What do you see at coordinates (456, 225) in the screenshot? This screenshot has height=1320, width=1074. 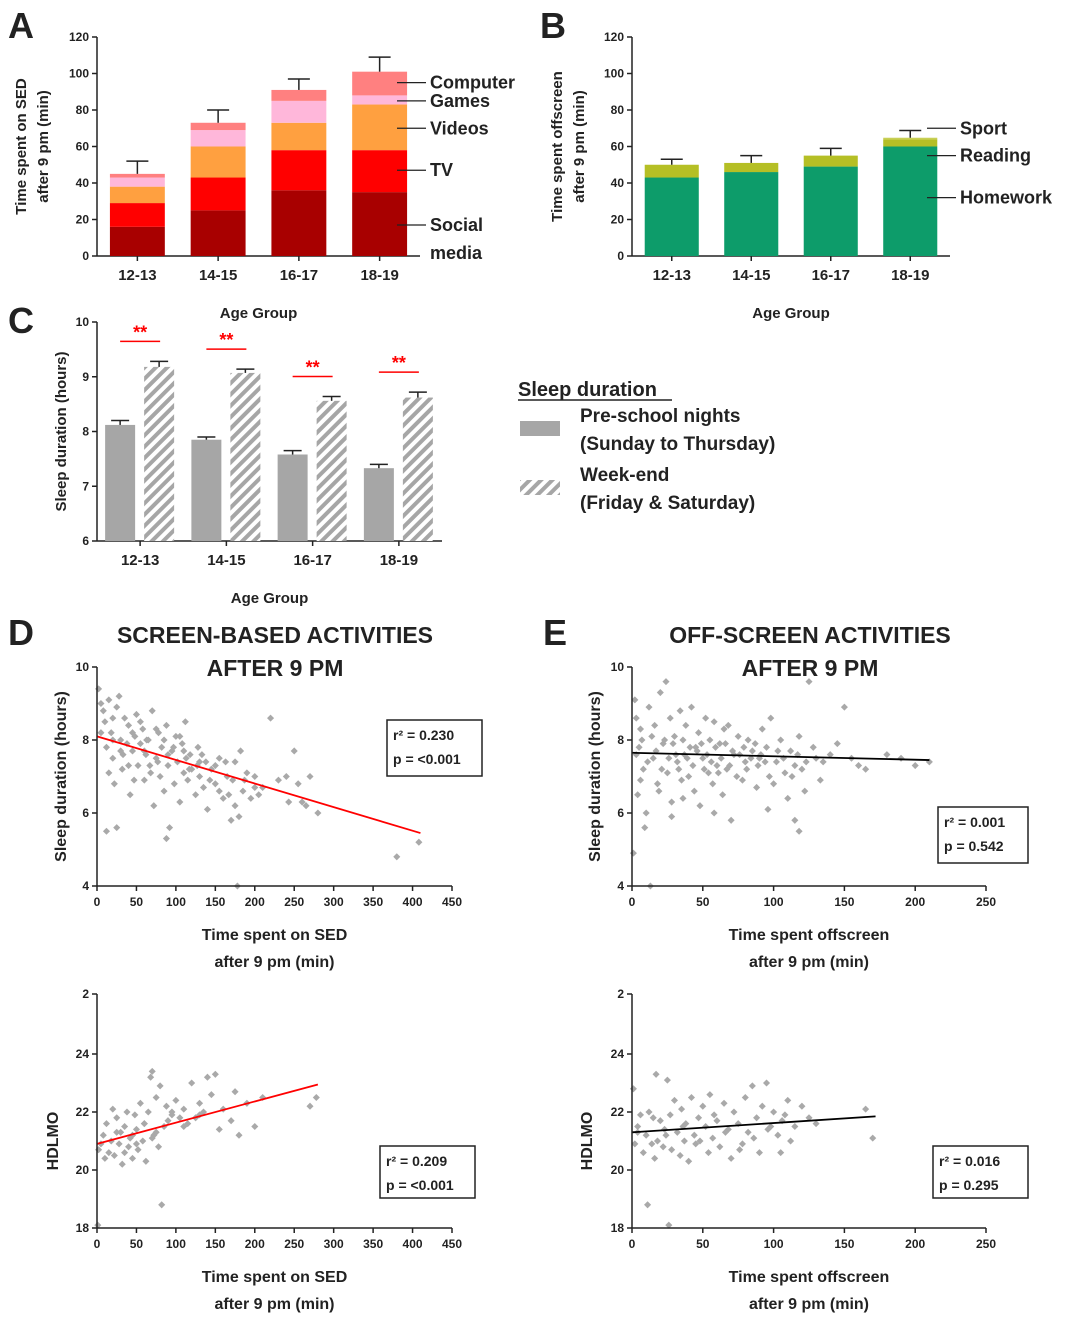 I see `series-label: Social` at bounding box center [456, 225].